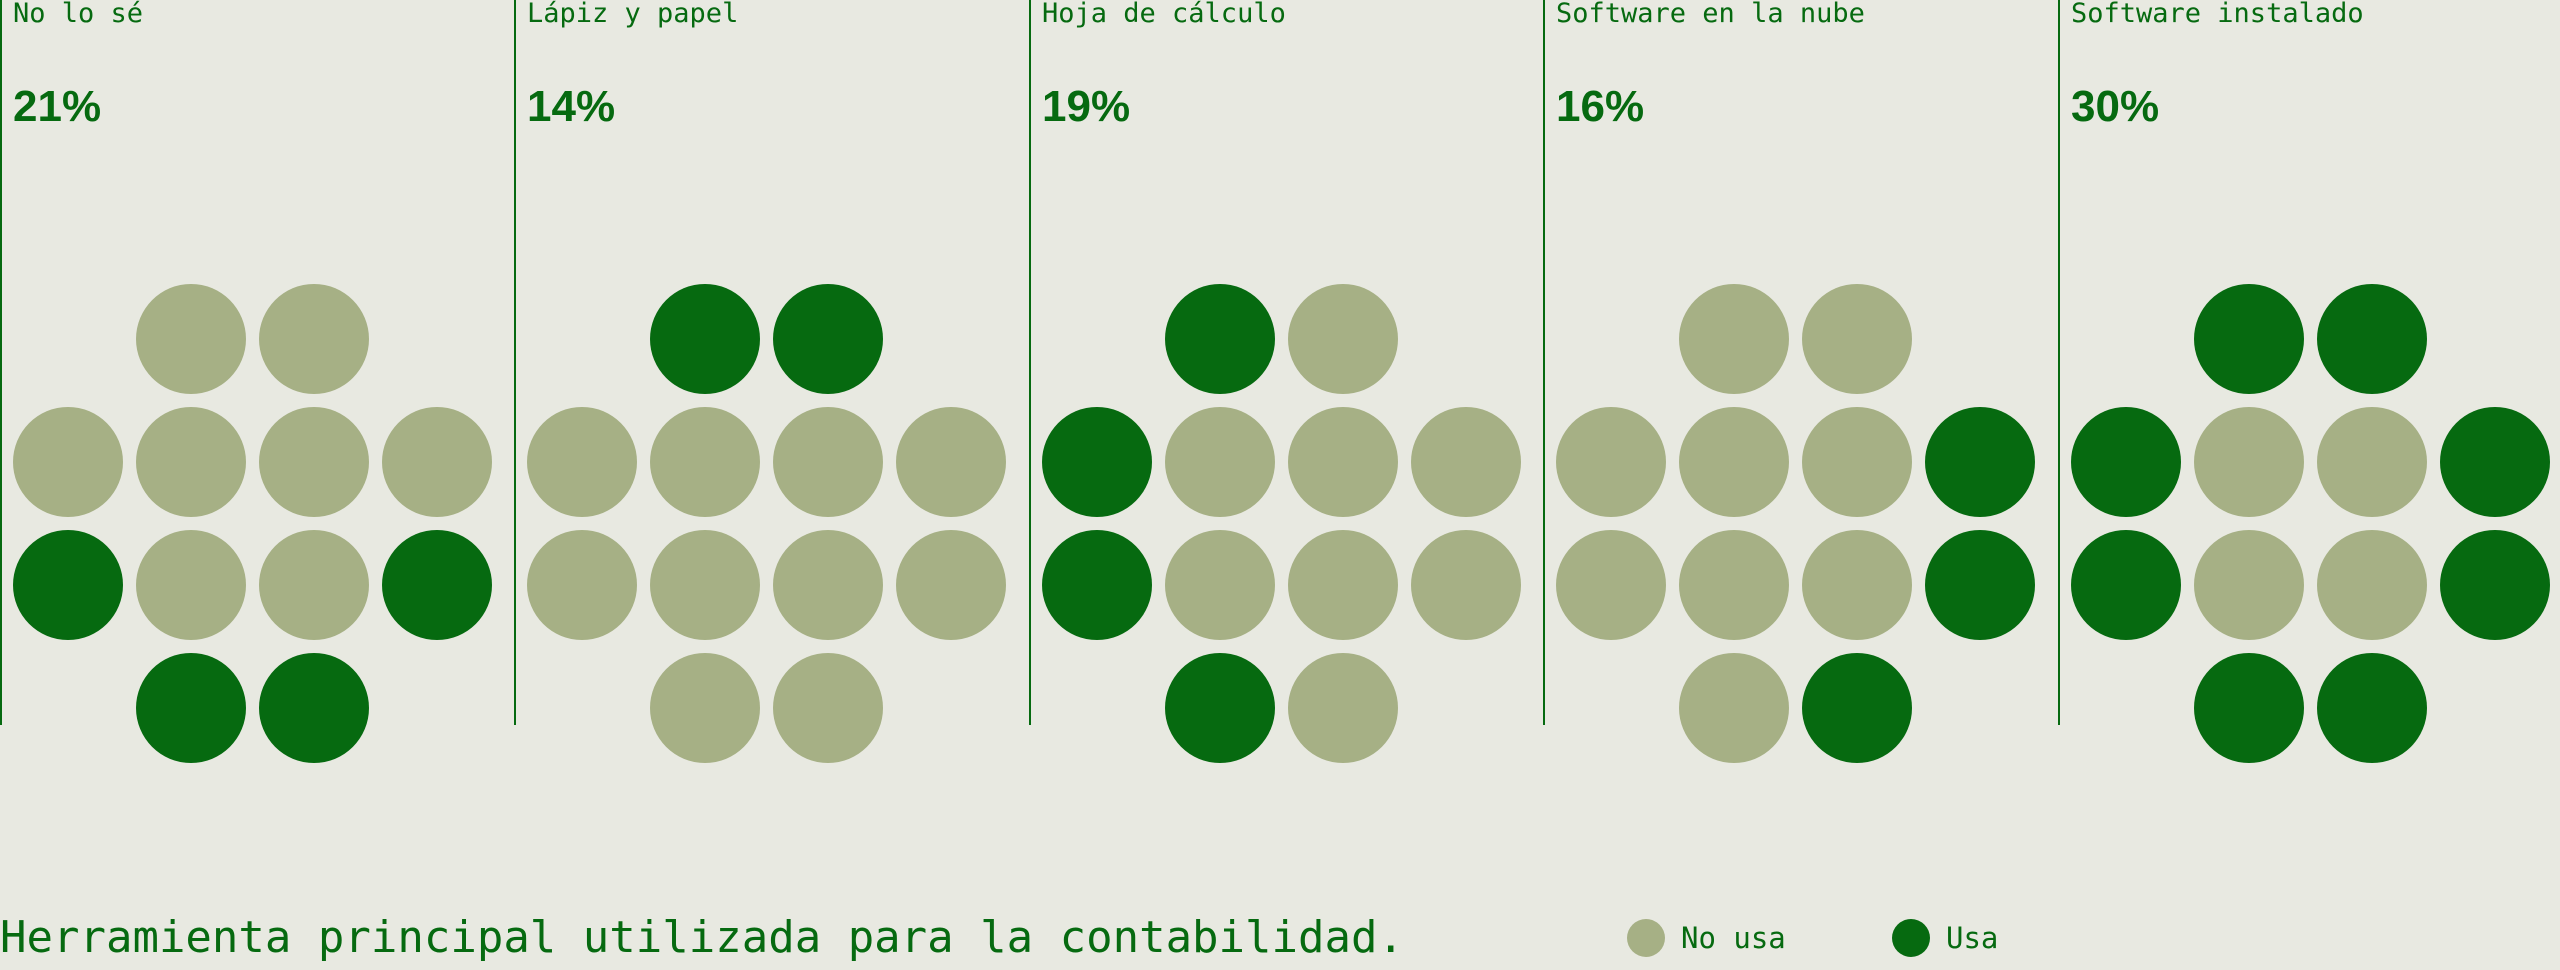  What do you see at coordinates (1710, 14) in the screenshot?
I see `panel-category-label: Software en la nube` at bounding box center [1710, 14].